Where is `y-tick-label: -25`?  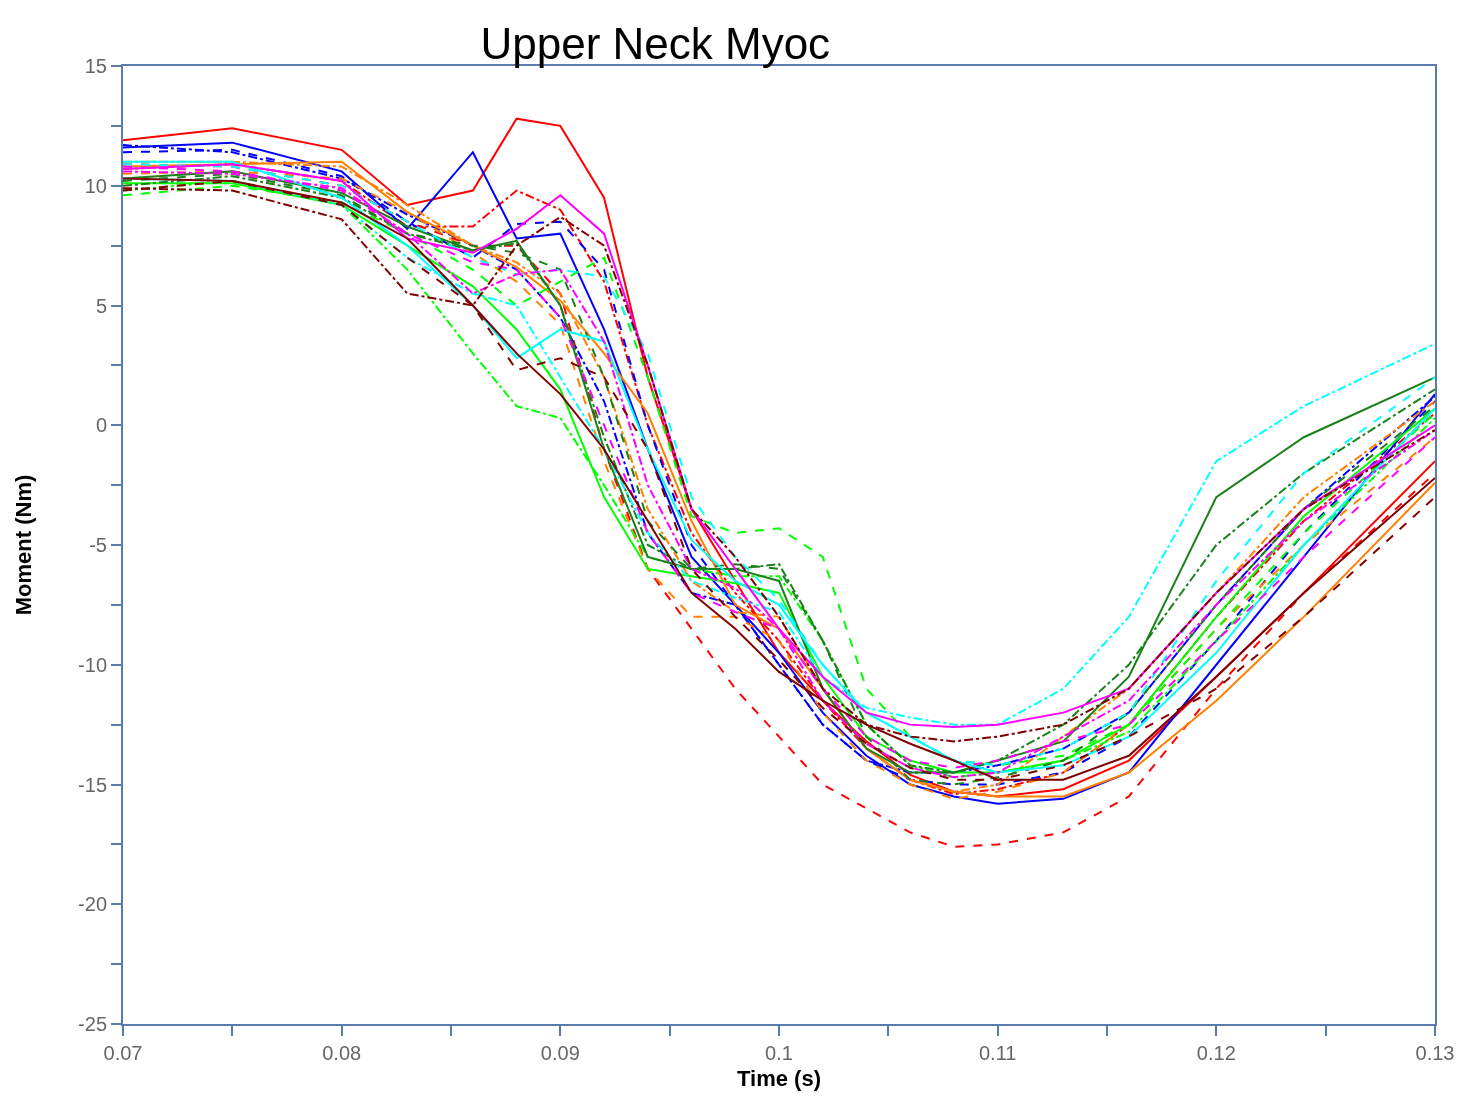 y-tick-label: -25 is located at coordinates (92, 1024).